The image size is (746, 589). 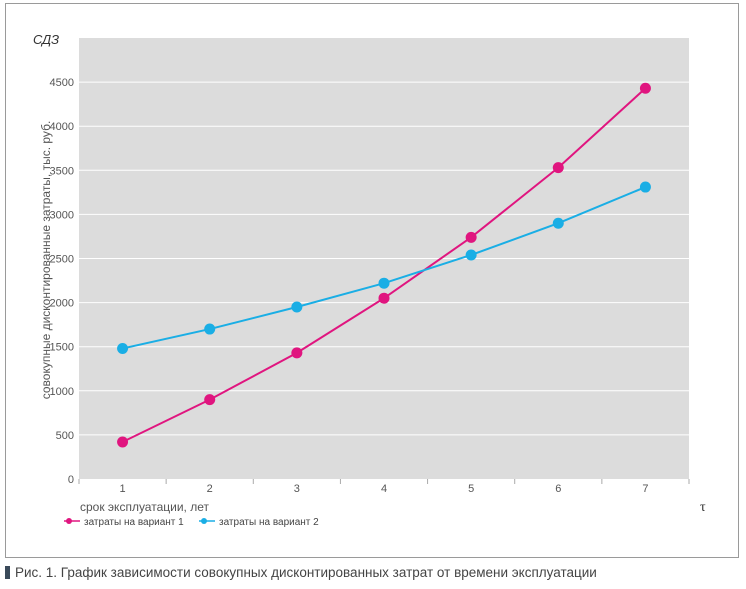 What do you see at coordinates (62, 127) in the screenshot?
I see `y-tick-label: 4000` at bounding box center [62, 127].